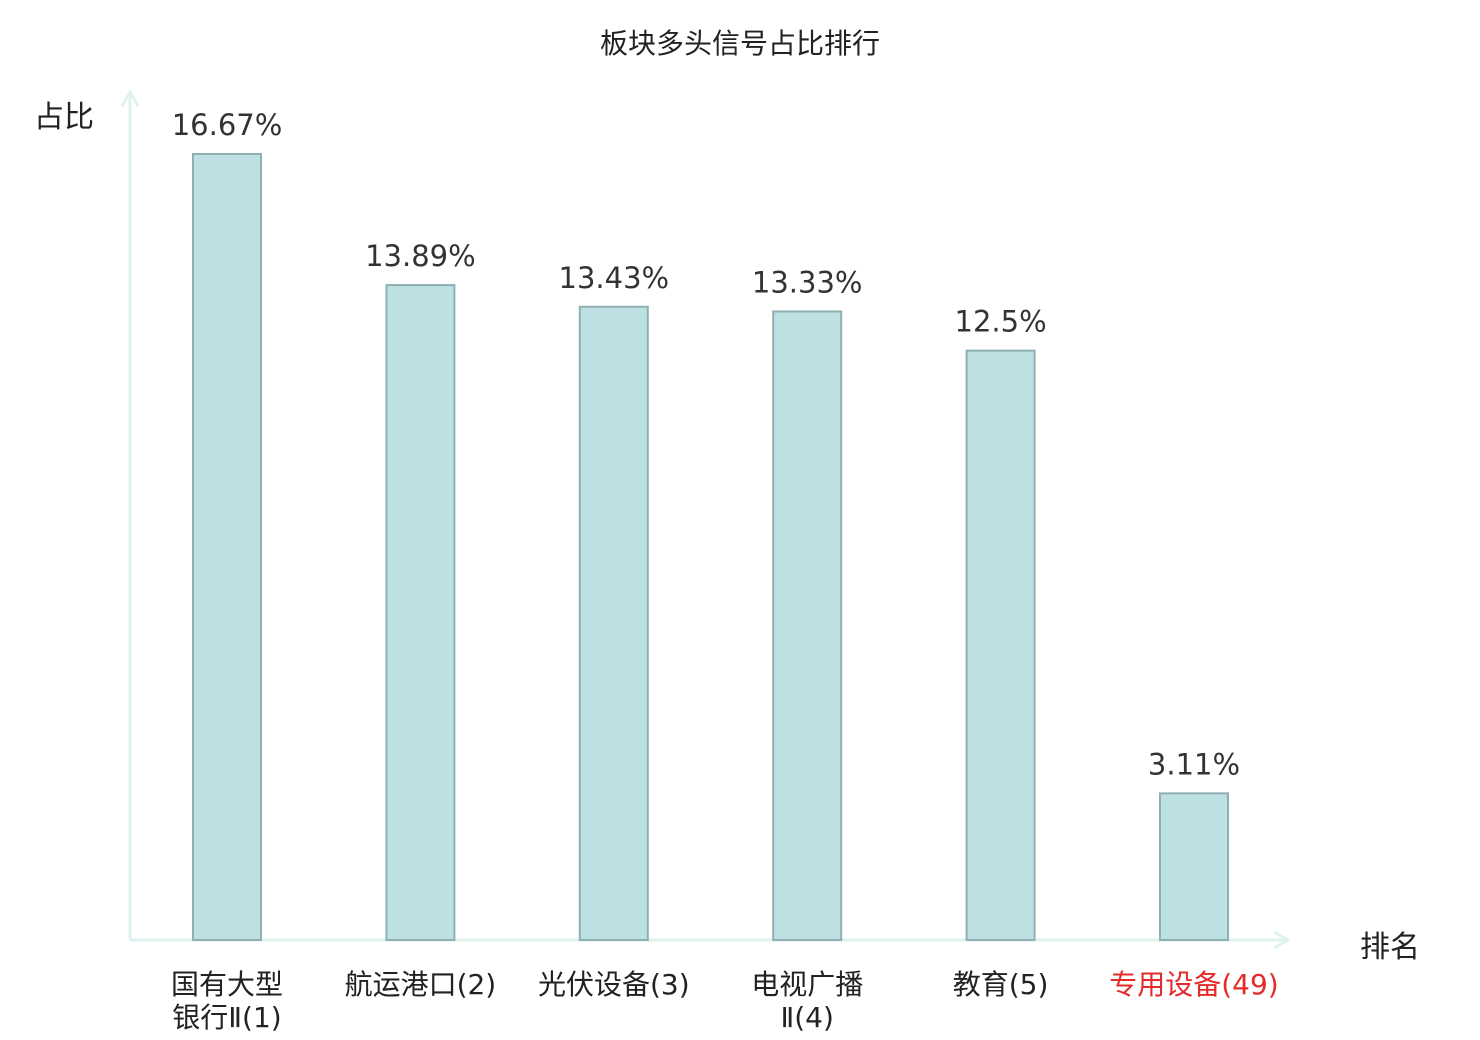 The width and height of the screenshot is (1480, 1040). I want to click on chart-title: 板块多头信号占比排行, so click(739, 43).